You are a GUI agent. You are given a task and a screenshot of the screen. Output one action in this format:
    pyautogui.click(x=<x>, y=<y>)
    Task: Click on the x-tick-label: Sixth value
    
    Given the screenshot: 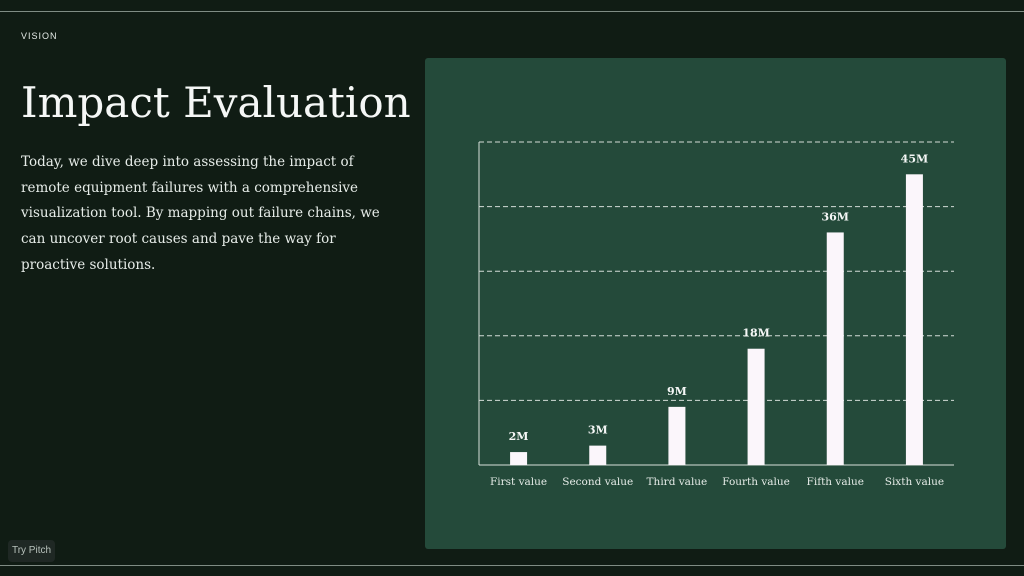 What is the action you would take?
    pyautogui.click(x=914, y=482)
    